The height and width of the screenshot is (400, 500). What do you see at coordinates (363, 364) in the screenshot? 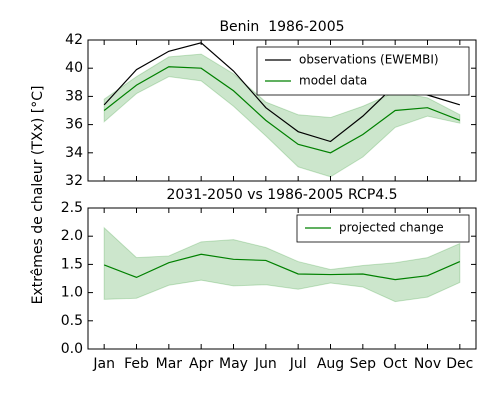
I see `x-tick-label: Sep` at bounding box center [363, 364].